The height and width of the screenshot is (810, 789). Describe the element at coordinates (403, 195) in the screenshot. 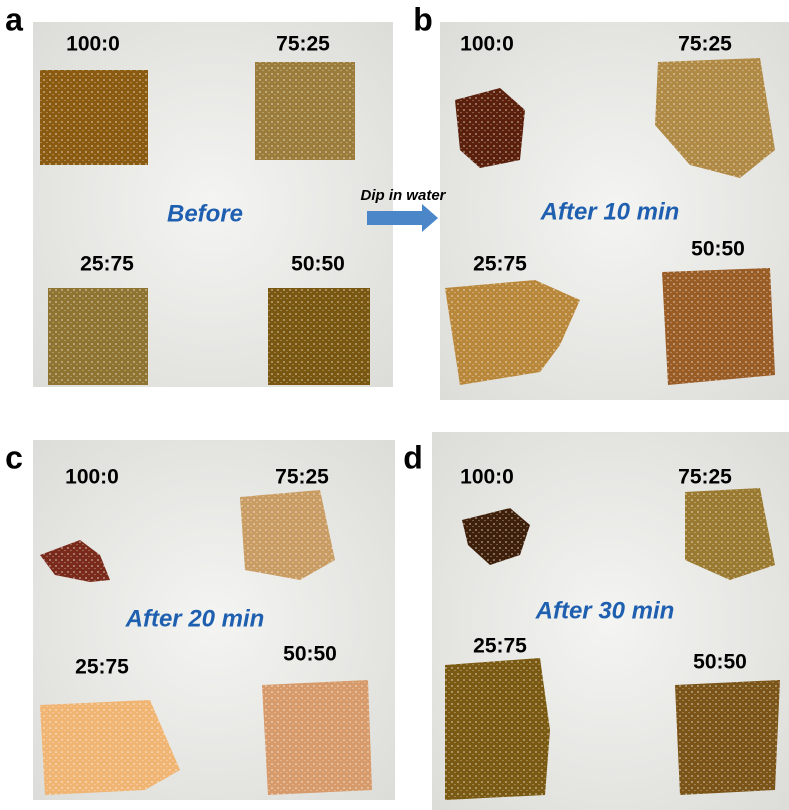

I see `arrow-label: Dip in water` at that location.